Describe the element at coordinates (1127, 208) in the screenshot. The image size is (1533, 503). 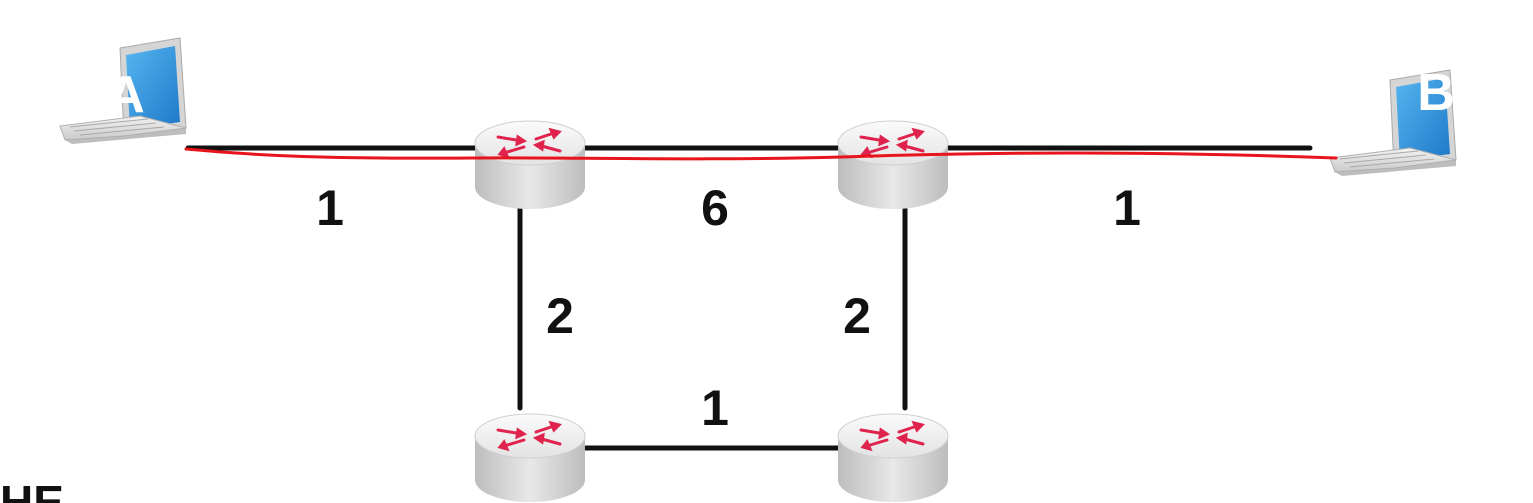
I see `weight-r2-b: 1` at that location.